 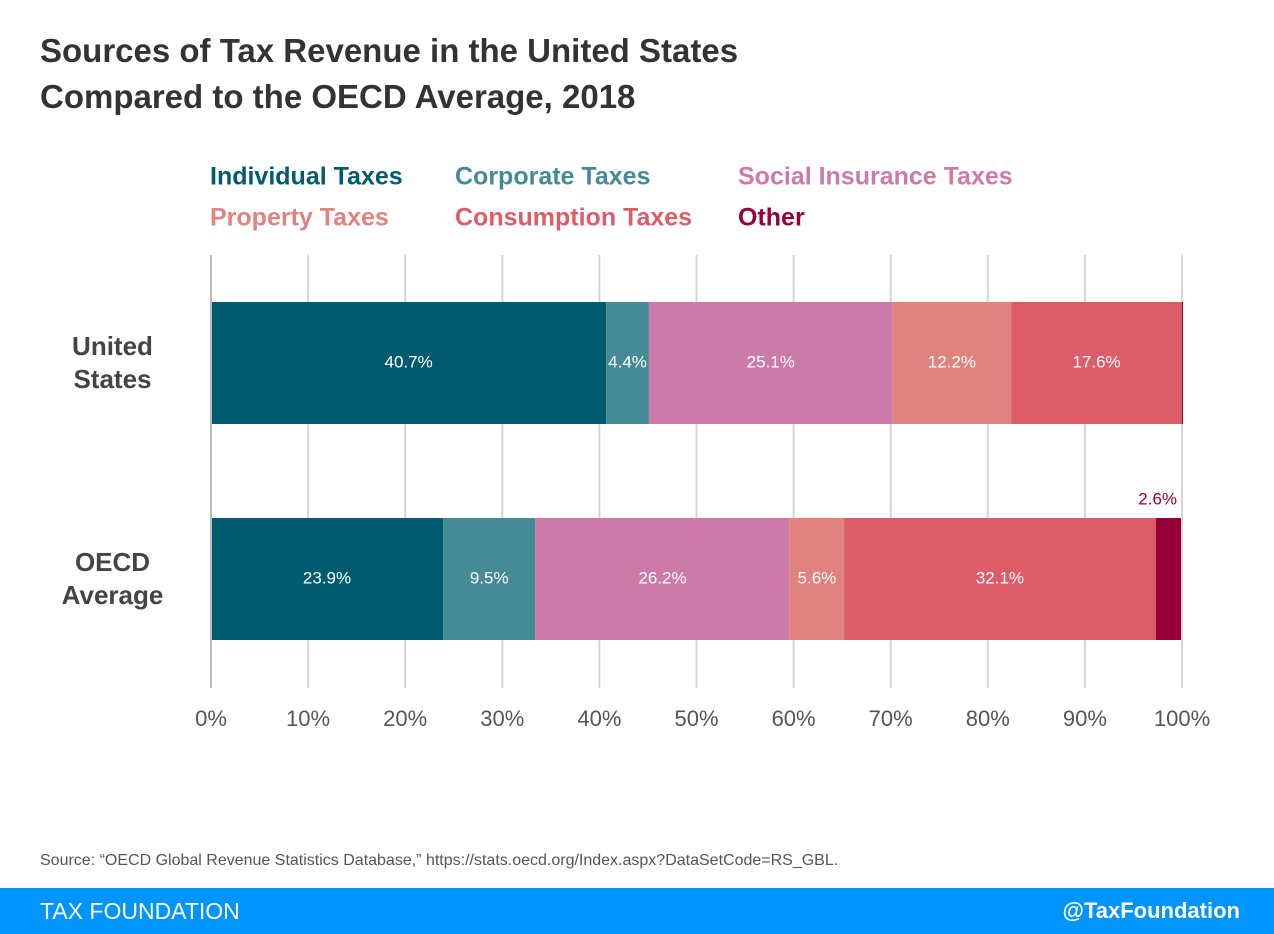 I want to click on footer-brand: TAX FOUNDATION, so click(x=140, y=911).